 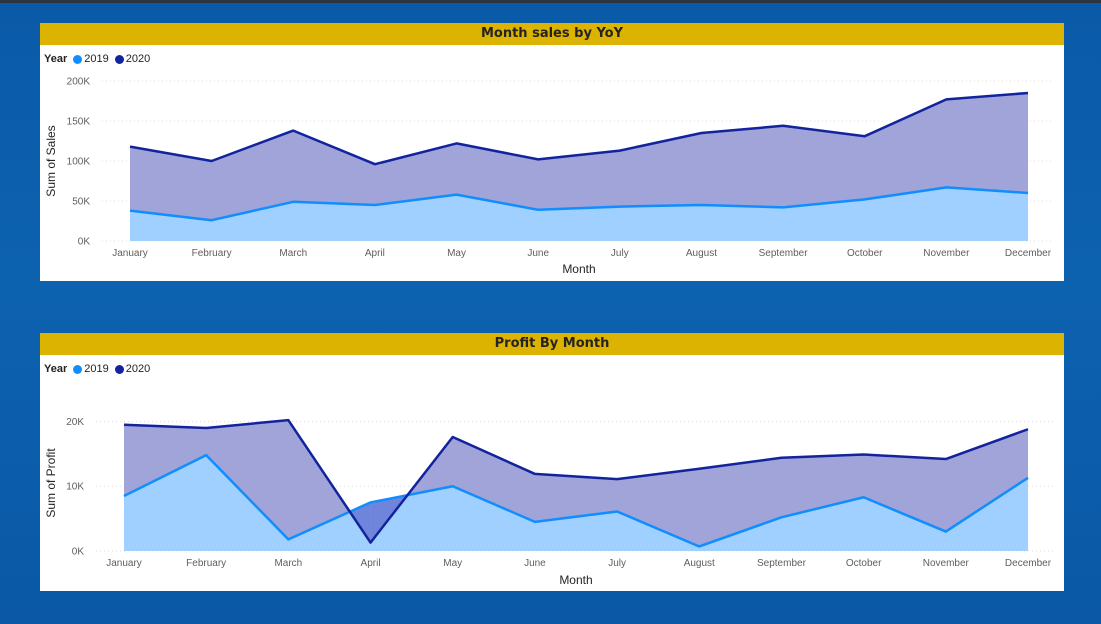 I want to click on profit-point-2019-november, so click(x=946, y=532).